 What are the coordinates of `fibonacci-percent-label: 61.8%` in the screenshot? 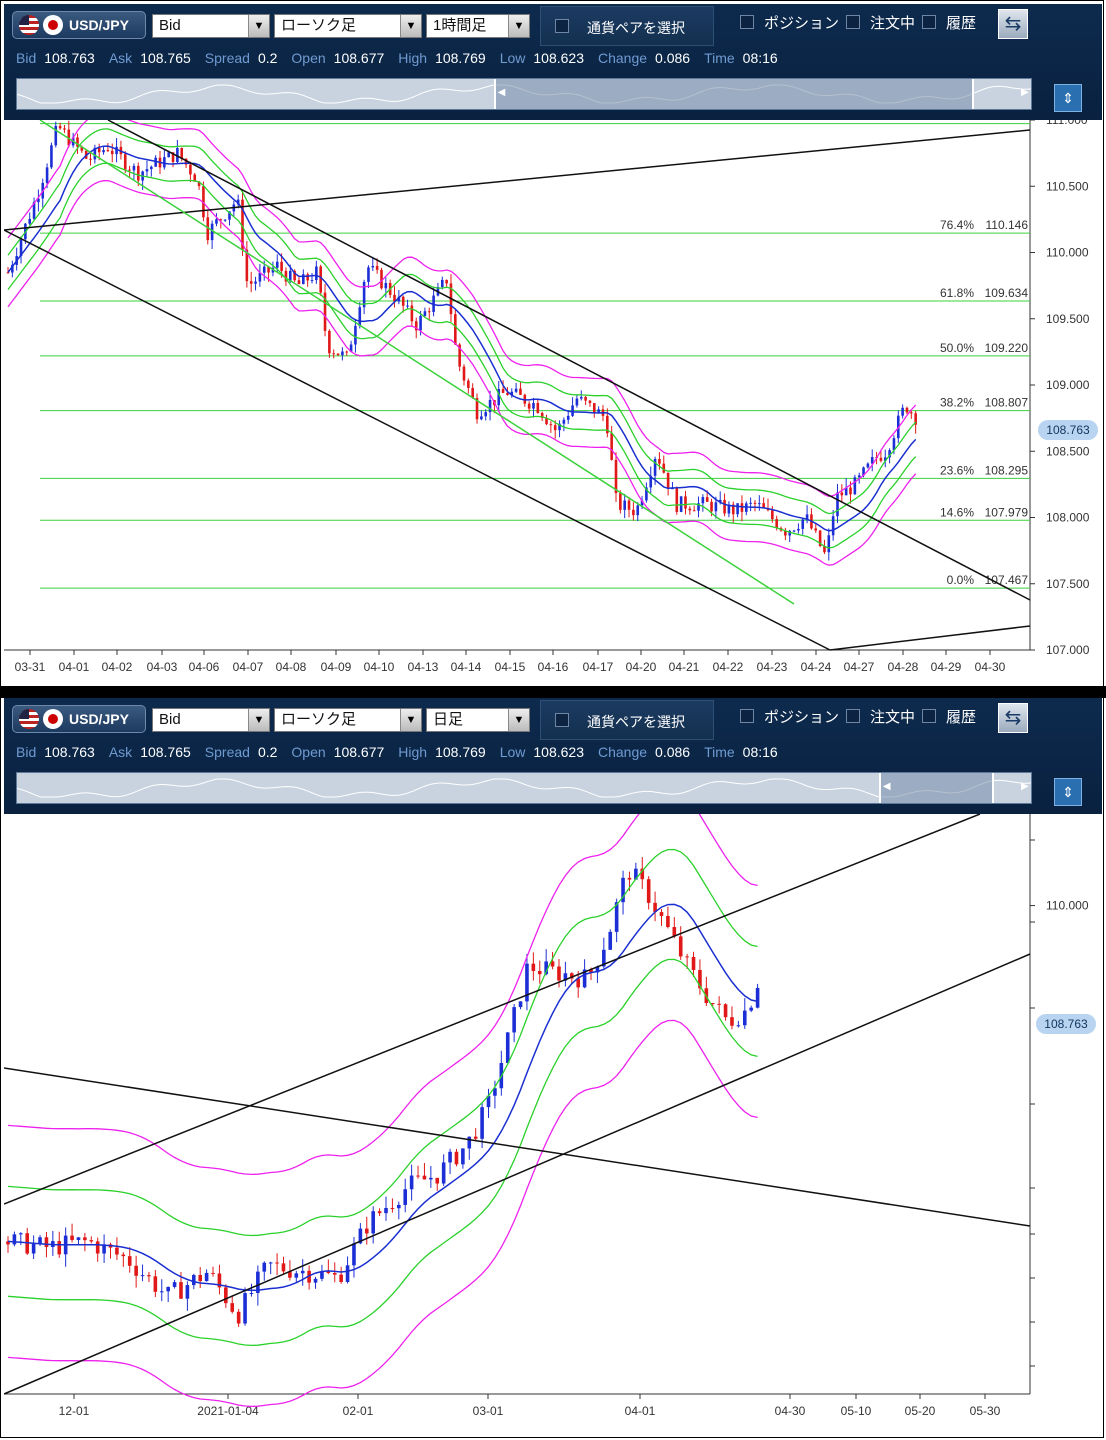 It's located at (957, 293).